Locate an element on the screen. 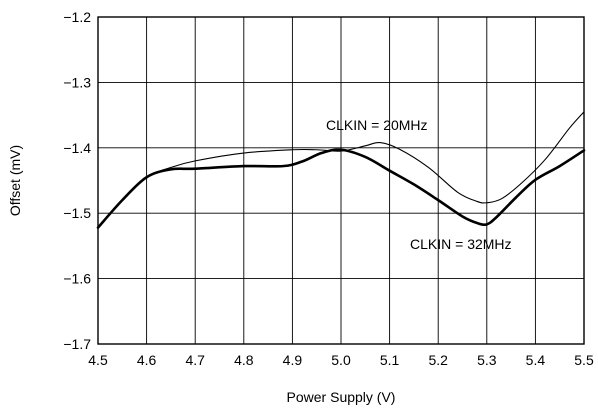 The width and height of the screenshot is (598, 412). y-tick-label: −1.7 is located at coordinates (77, 344).